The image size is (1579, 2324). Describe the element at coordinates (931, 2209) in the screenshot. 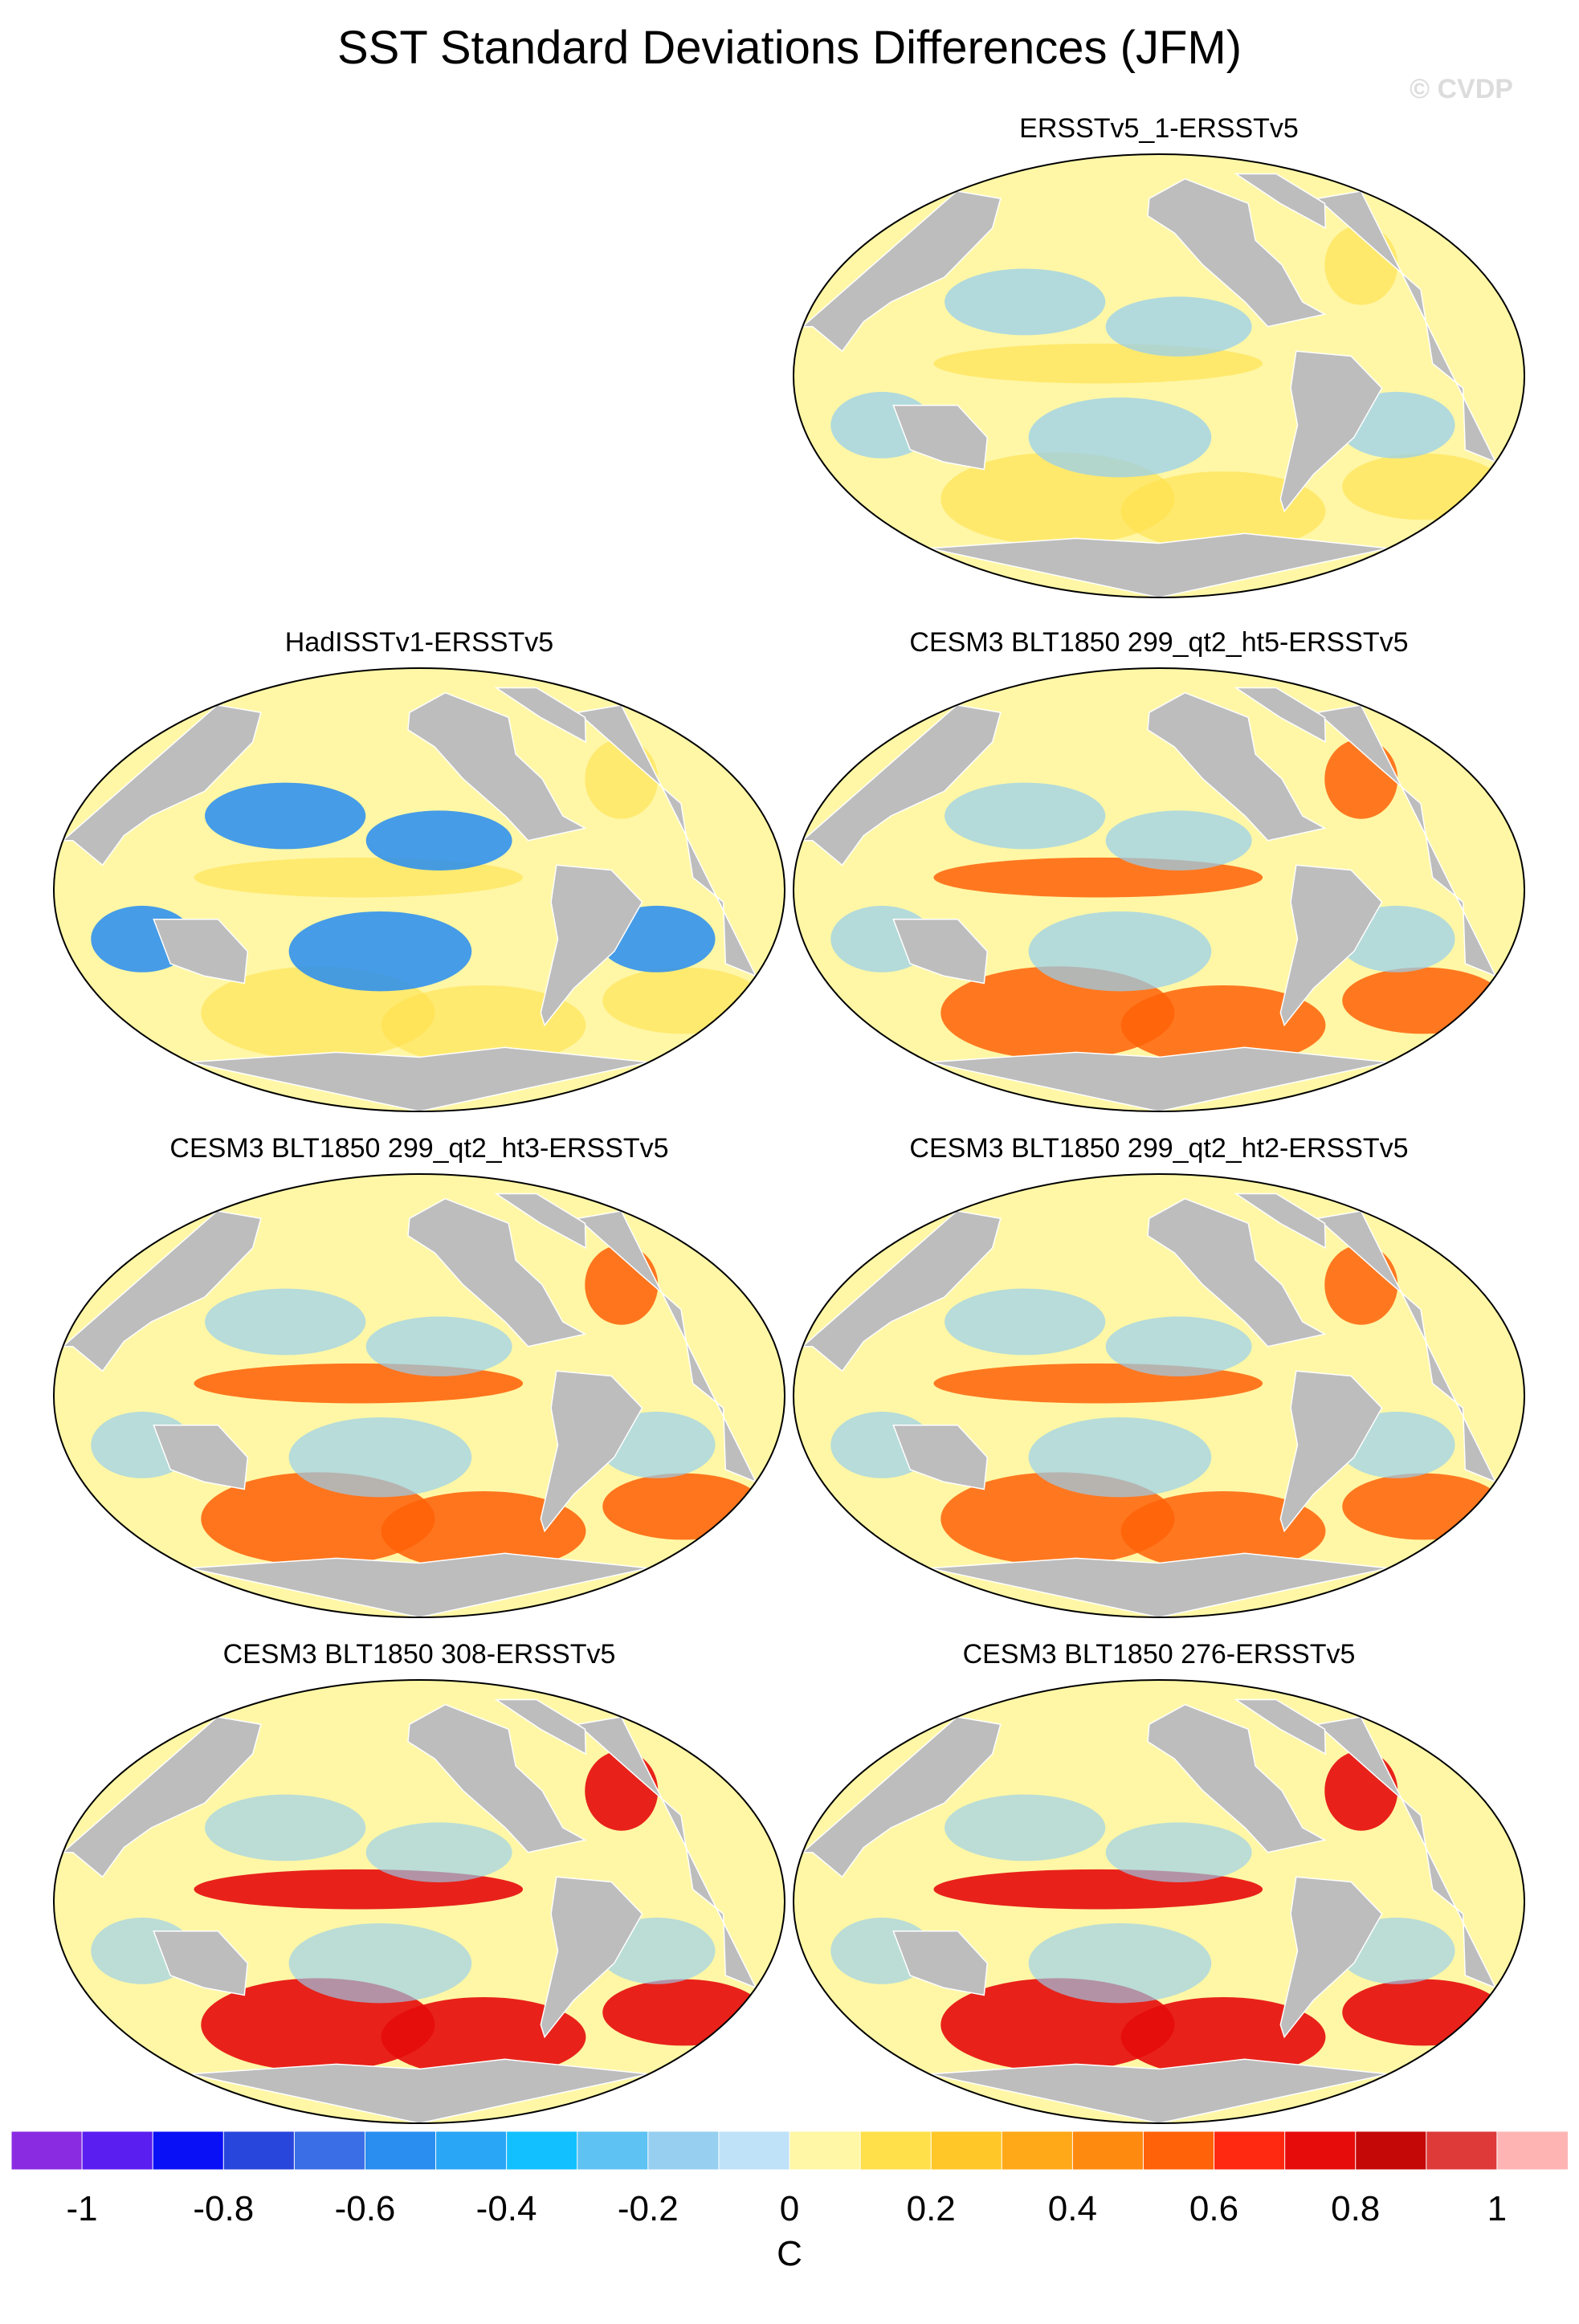

I see `colorbar-tick-label: 0.2` at that location.